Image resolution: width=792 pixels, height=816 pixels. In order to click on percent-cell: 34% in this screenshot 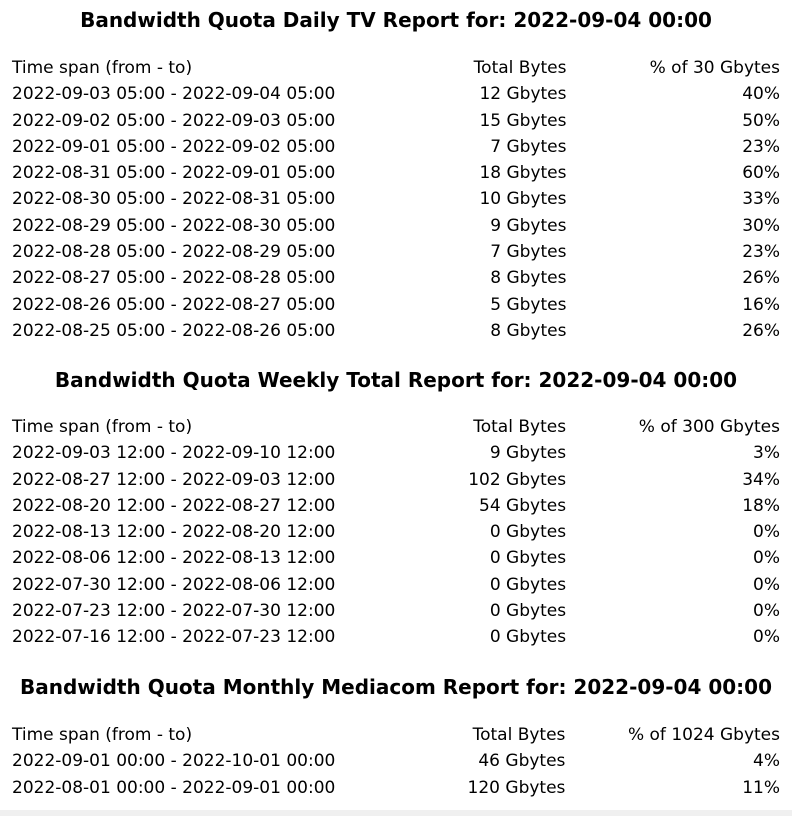, I will do `click(761, 479)`.